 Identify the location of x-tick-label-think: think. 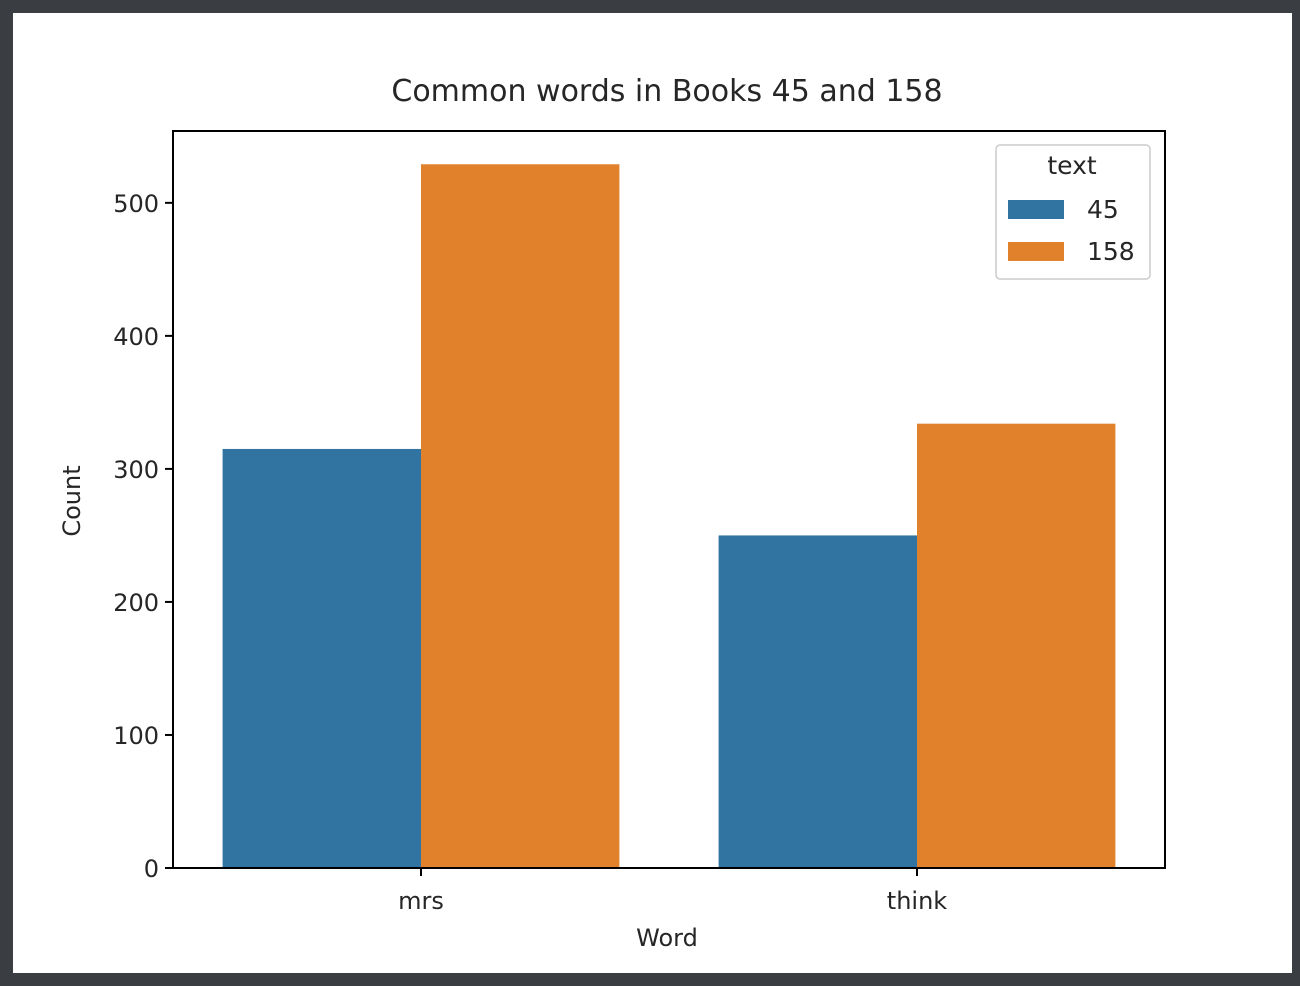
(917, 901).